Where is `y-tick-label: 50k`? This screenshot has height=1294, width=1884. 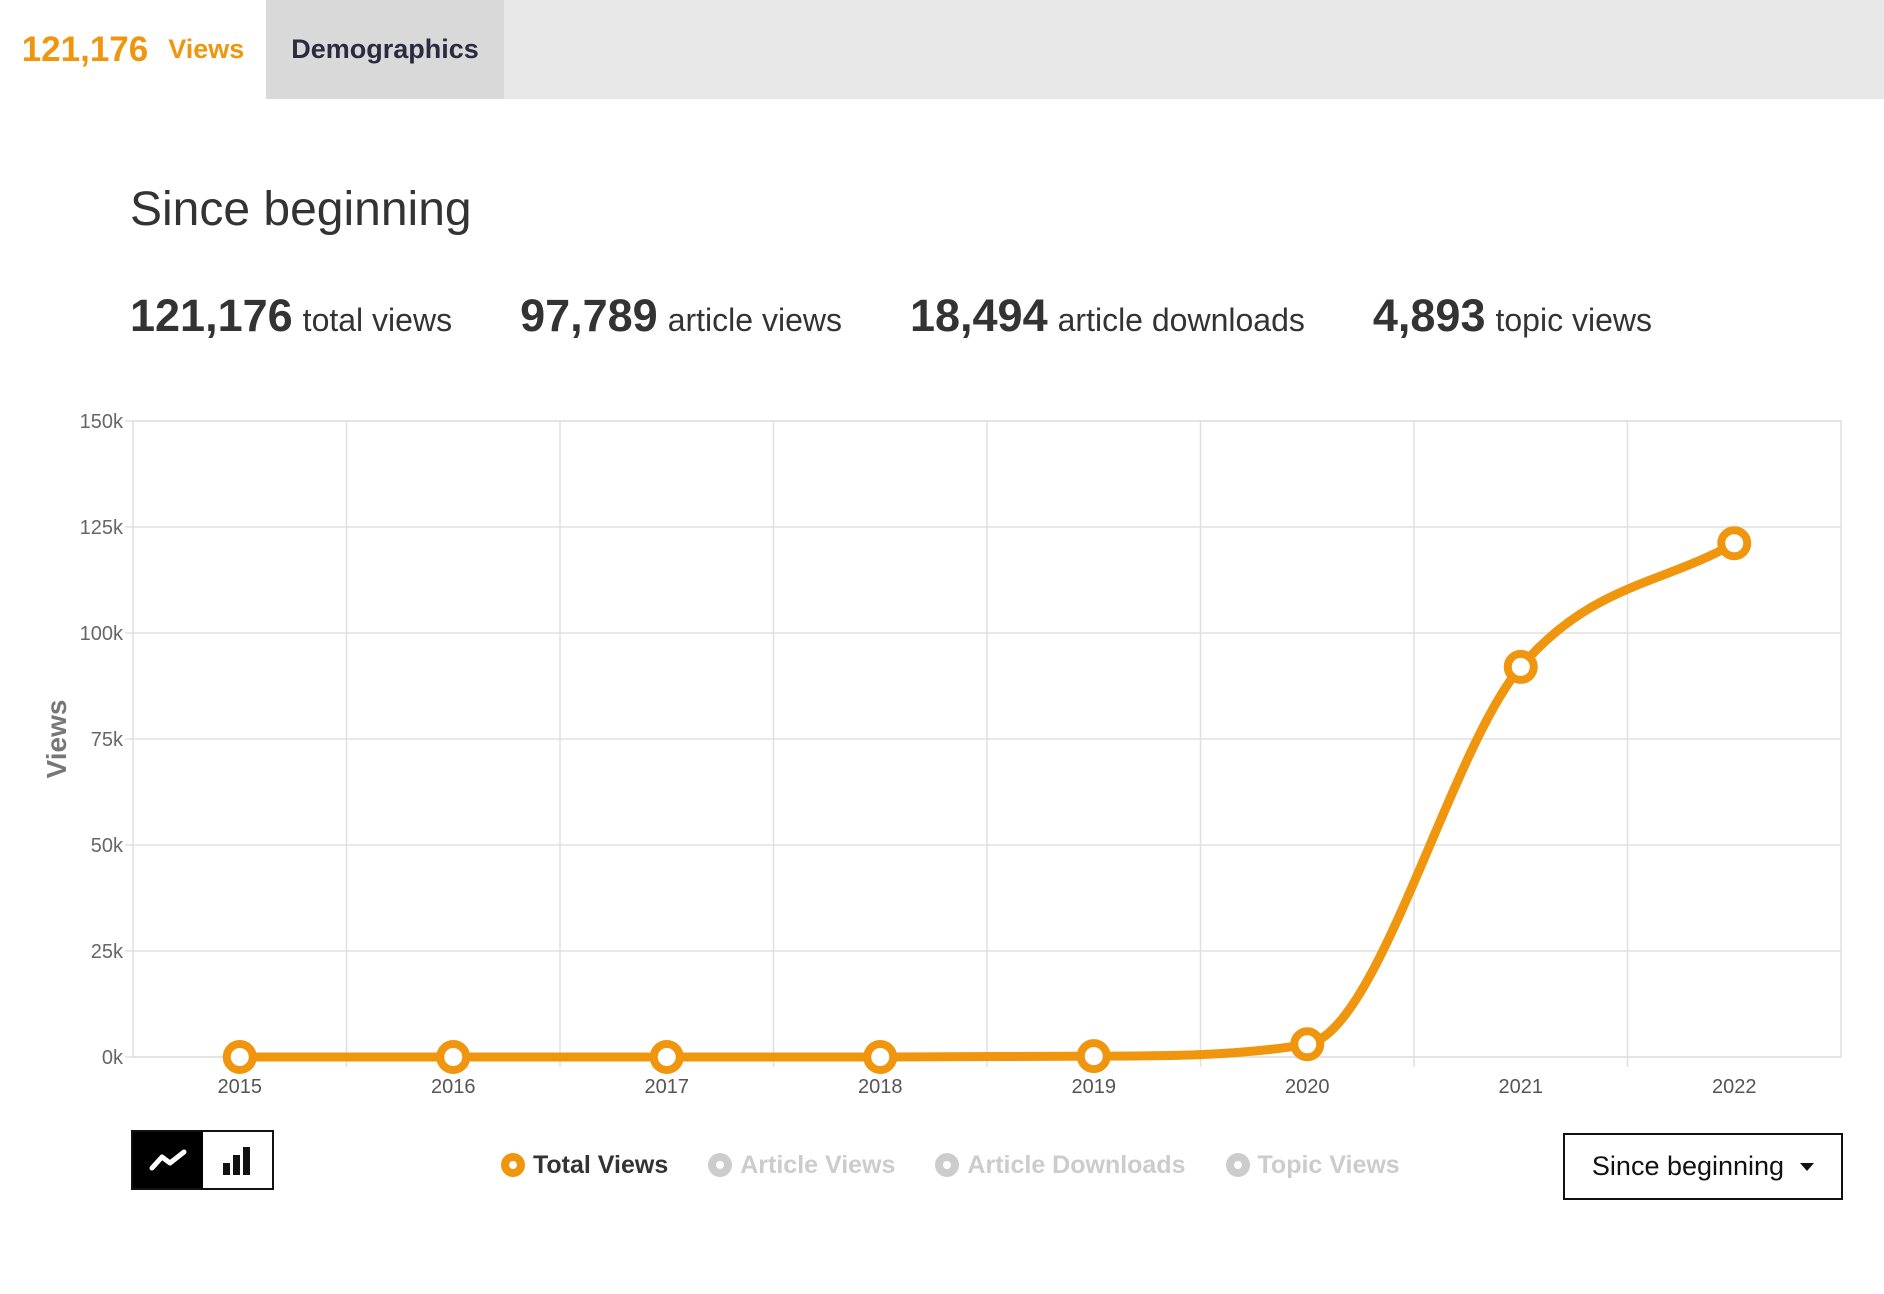 y-tick-label: 50k is located at coordinates (107, 846).